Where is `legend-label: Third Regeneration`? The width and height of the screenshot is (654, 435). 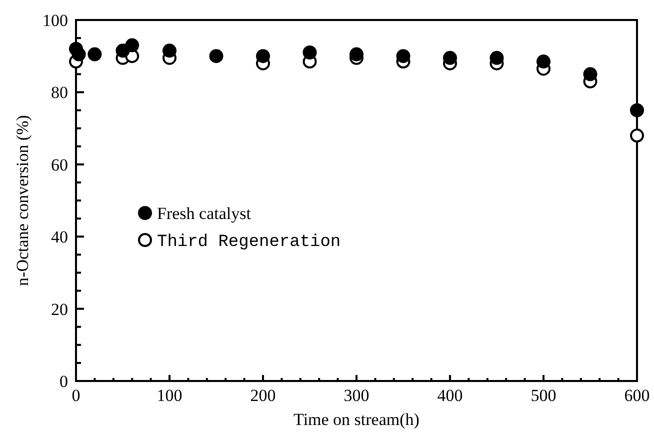 legend-label: Third Regeneration is located at coordinates (249, 242).